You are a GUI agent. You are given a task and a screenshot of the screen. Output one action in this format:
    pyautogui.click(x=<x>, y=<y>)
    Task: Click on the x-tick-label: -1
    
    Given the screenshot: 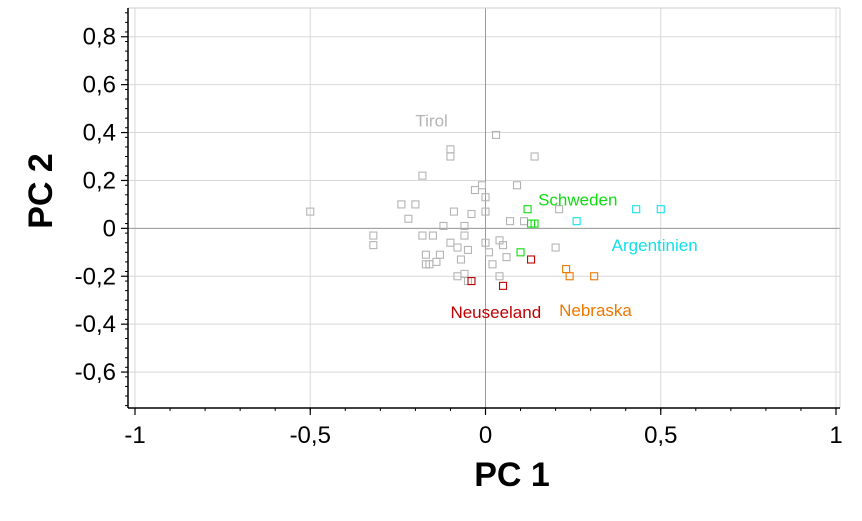 What is the action you would take?
    pyautogui.click(x=134, y=435)
    